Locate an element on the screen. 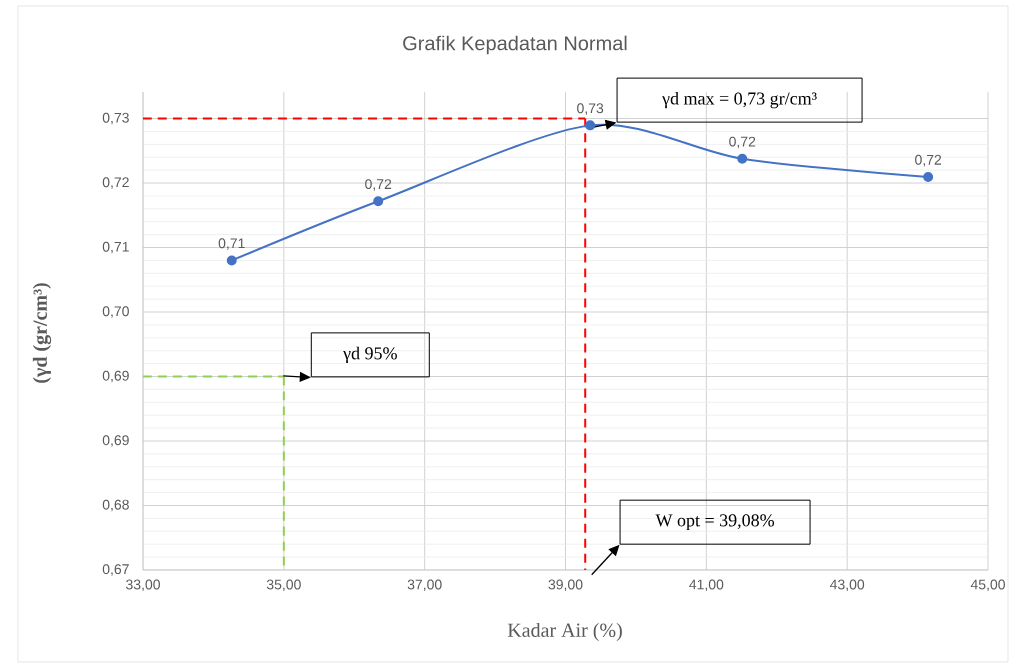 This screenshot has height=668, width=1022. y-axis-title: (γd (gr/cm³) is located at coordinates (42, 333).